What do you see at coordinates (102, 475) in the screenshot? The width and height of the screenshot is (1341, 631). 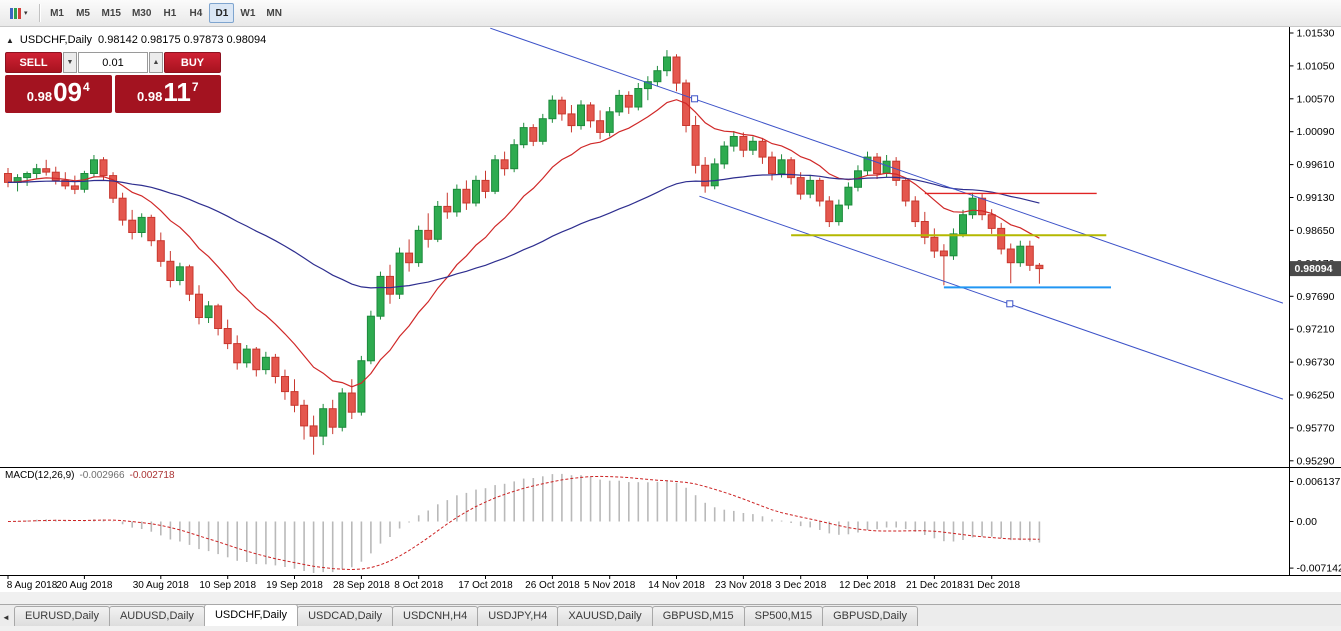 I see `macd-main-value: -0.002966` at bounding box center [102, 475].